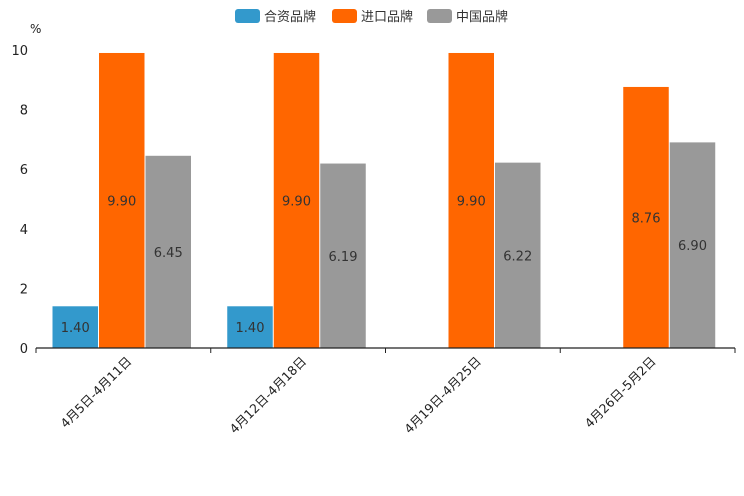 Image resolution: width=744 pixels, height=496 pixels. I want to click on data-label-2-3: 9.90, so click(471, 201).